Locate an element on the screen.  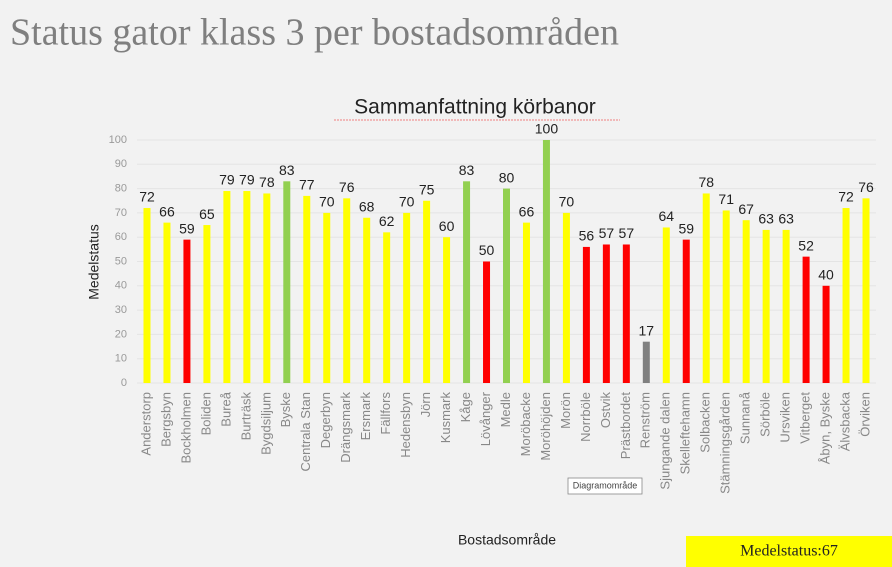
data-label: 56 is located at coordinates (587, 236).